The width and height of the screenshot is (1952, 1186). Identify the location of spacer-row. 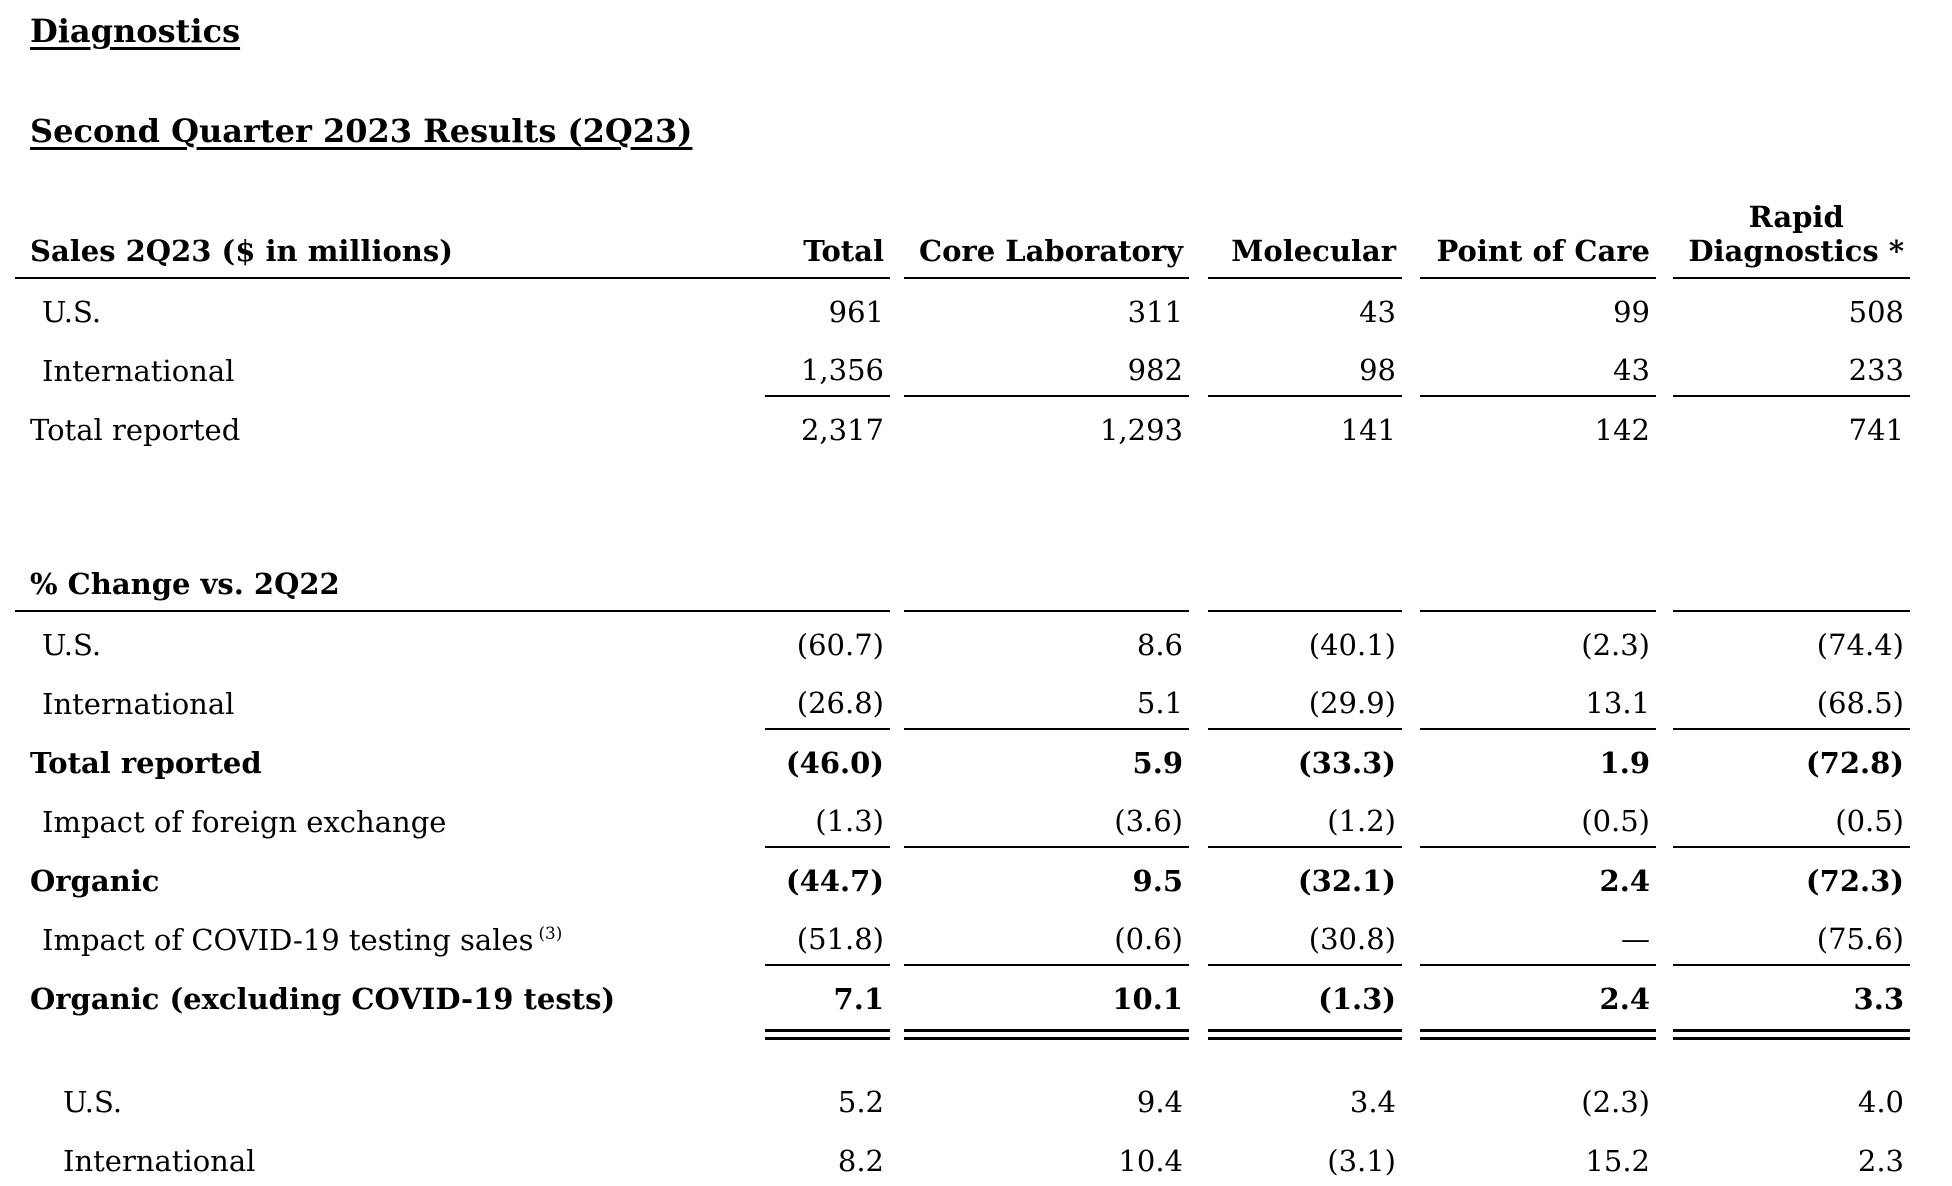
(962, 1055).